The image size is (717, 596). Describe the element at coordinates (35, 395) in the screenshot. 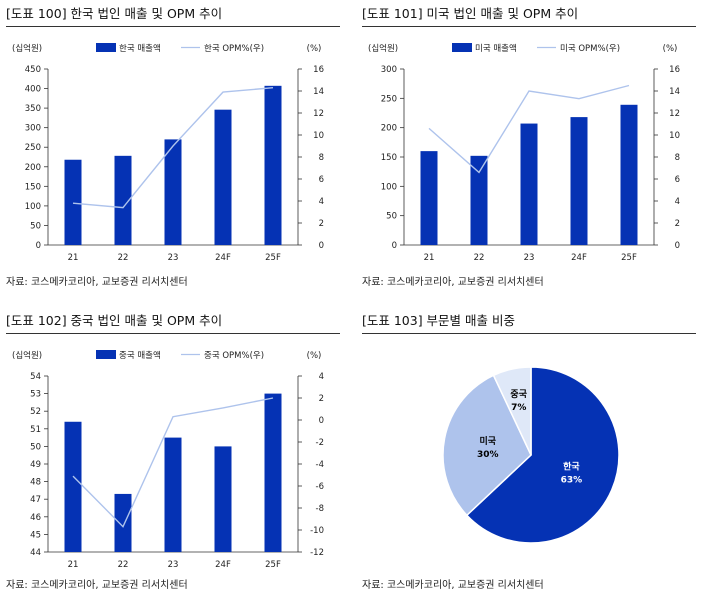

I see `y-tick-label: 53` at that location.